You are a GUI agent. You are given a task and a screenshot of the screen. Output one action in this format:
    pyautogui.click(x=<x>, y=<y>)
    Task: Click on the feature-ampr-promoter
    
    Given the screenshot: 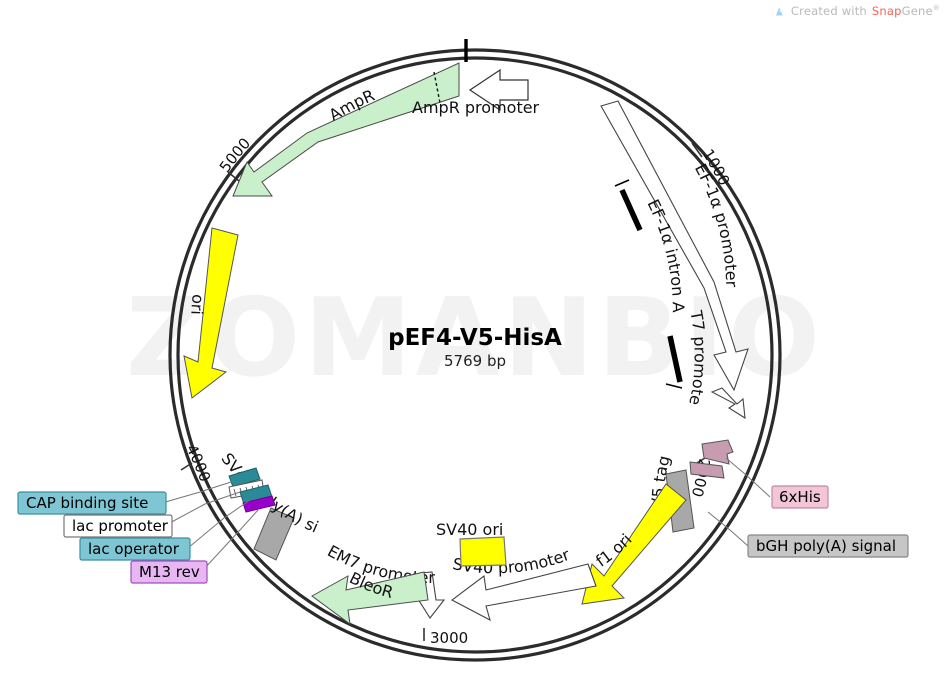 What is the action you would take?
    pyautogui.click(x=498, y=90)
    